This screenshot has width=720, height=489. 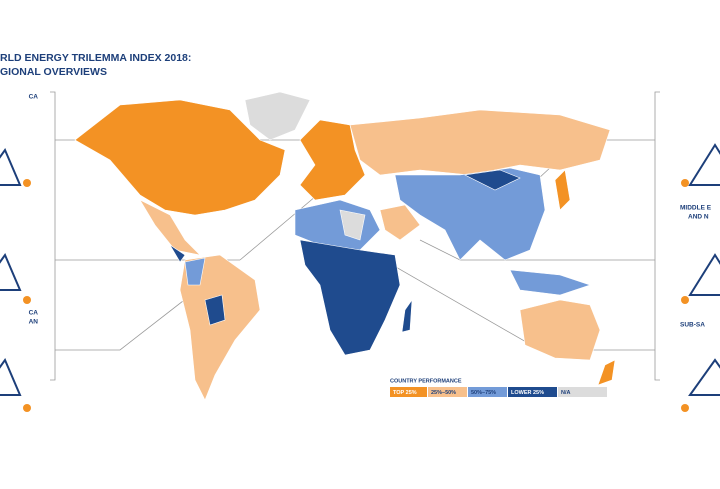 What do you see at coordinates (527, 393) in the screenshot?
I see `legend-label: LOWER 25%` at bounding box center [527, 393].